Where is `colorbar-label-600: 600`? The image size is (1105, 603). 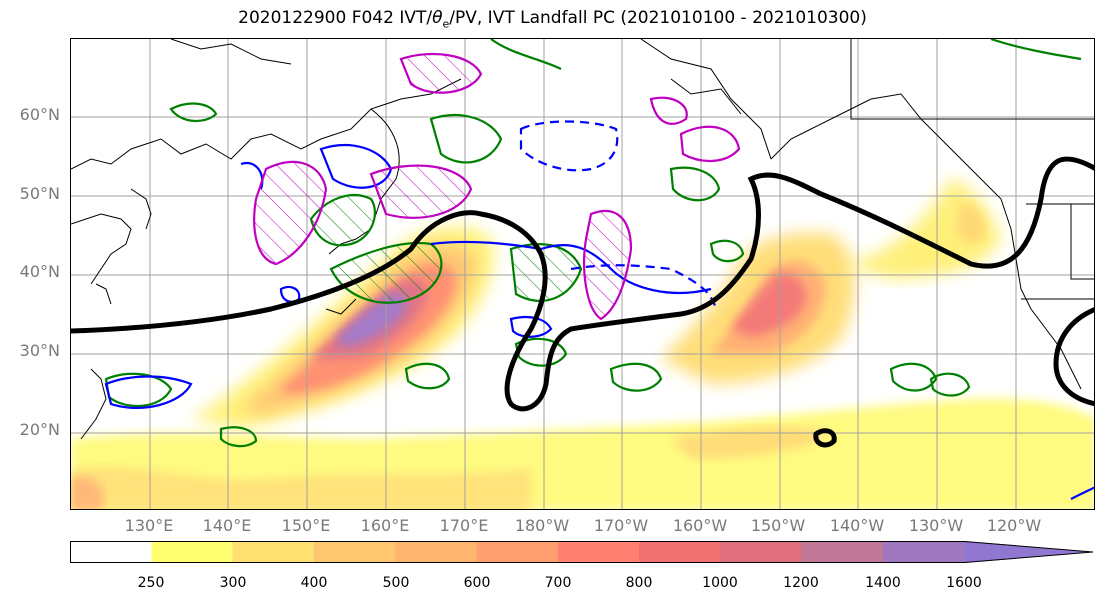
colorbar-label-600: 600 is located at coordinates (477, 583).